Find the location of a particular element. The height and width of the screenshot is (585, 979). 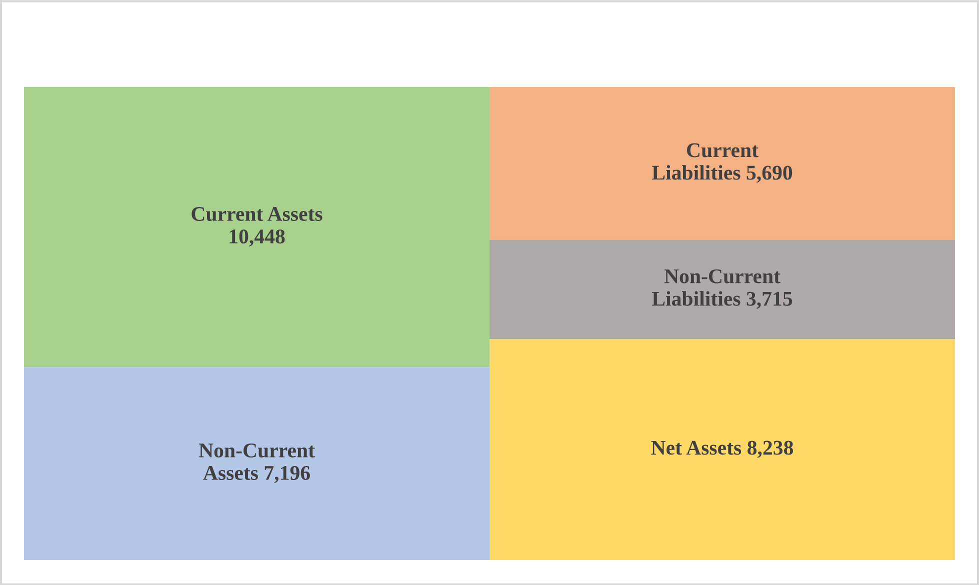

series-label: Current Assets is located at coordinates (257, 214).